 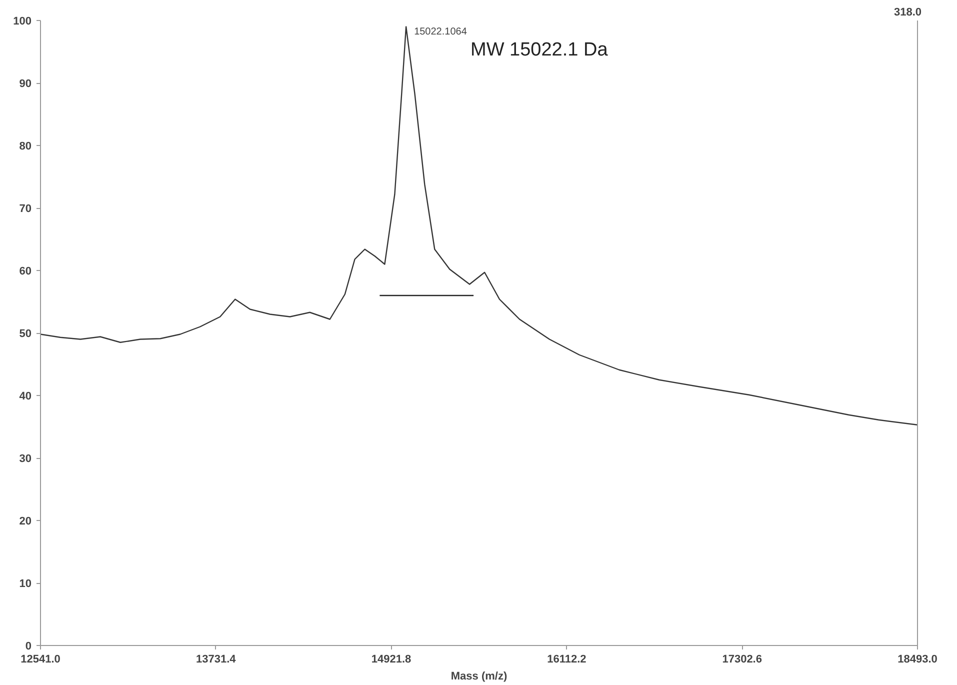 I want to click on y-tick-label: 100, so click(x=22, y=22).